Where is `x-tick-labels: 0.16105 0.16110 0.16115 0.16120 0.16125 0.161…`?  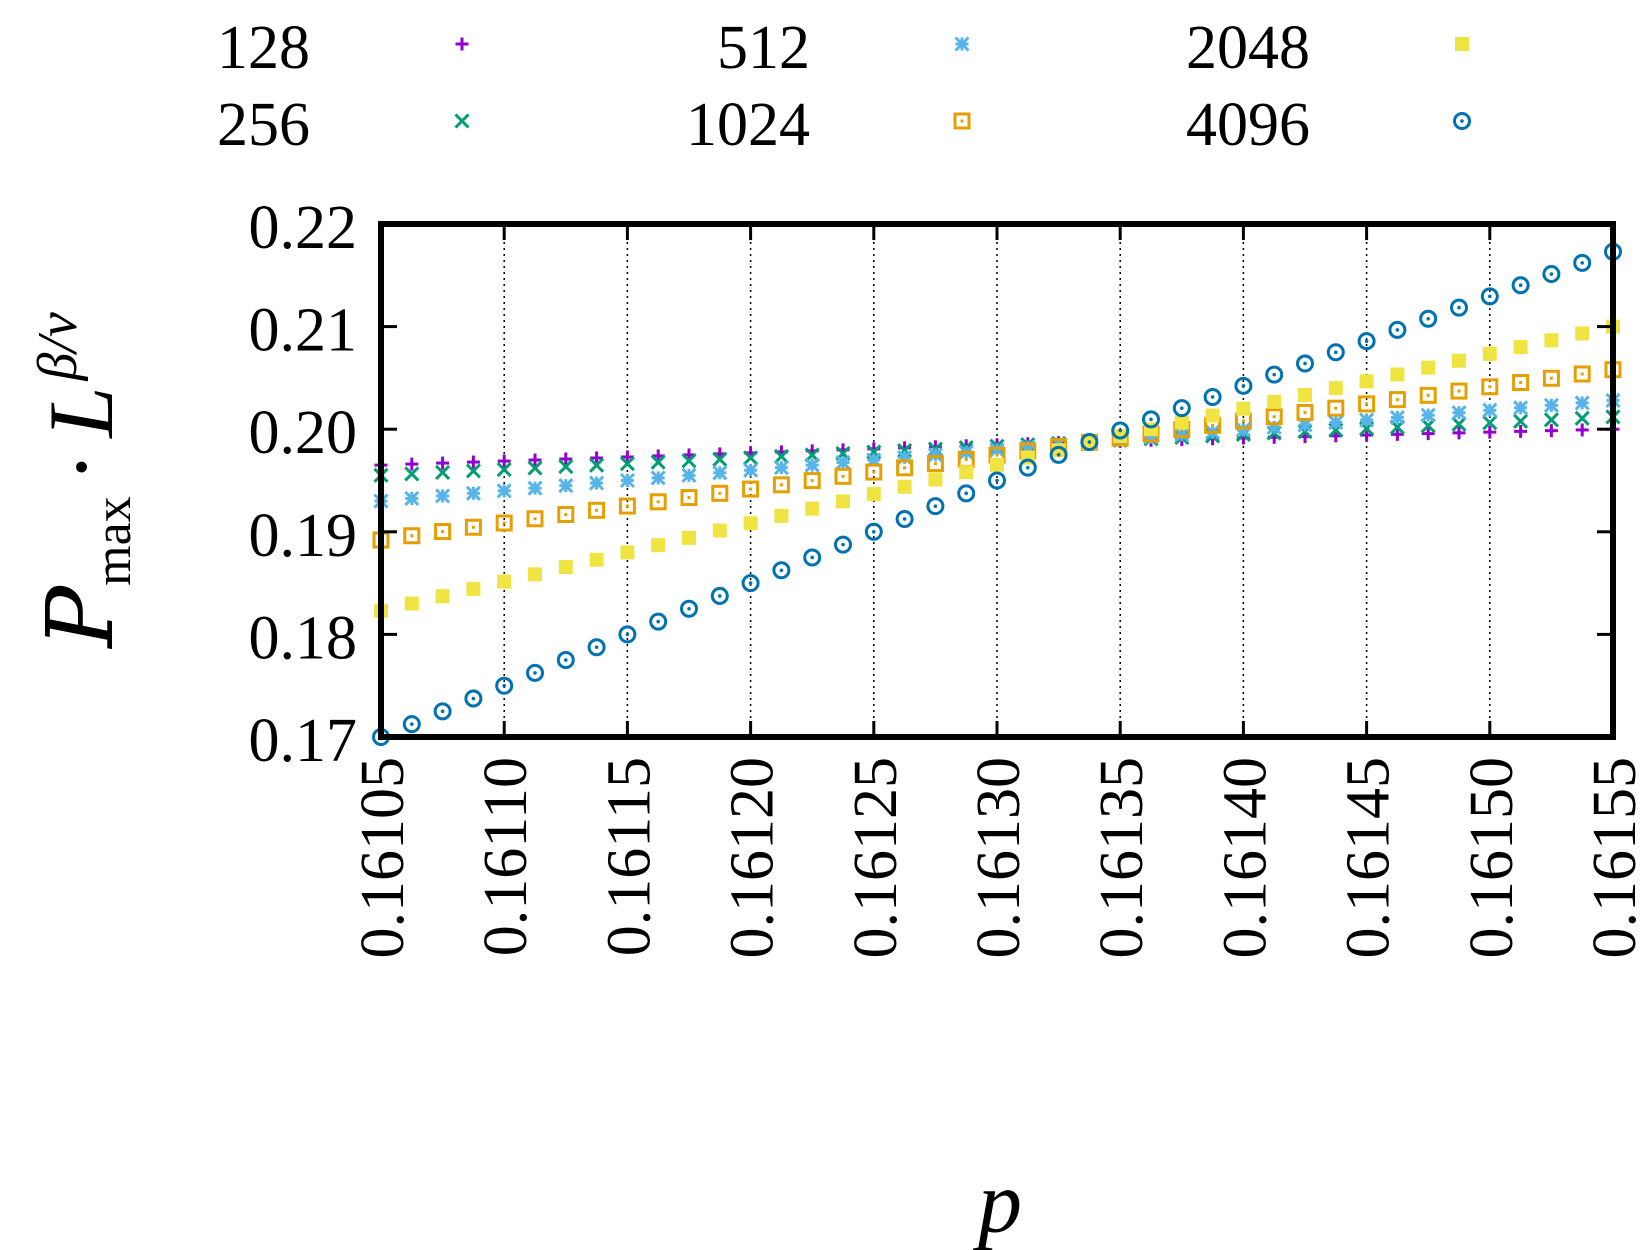
x-tick-labels: 0.16105 0.16110 0.16115 0.16120 0.16125 0.161… is located at coordinates (996, 858).